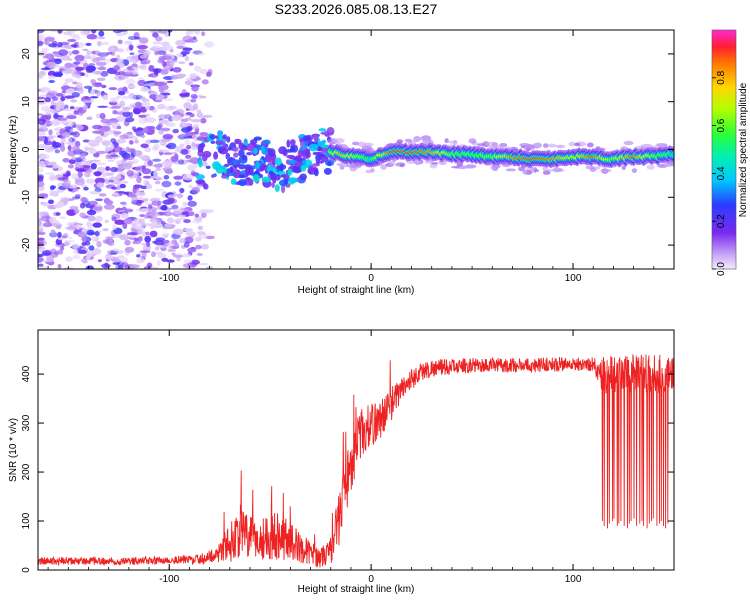  Describe the element at coordinates (356, 9) in the screenshot. I see `chart-title: S233.2026.085.08.13.E27` at that location.